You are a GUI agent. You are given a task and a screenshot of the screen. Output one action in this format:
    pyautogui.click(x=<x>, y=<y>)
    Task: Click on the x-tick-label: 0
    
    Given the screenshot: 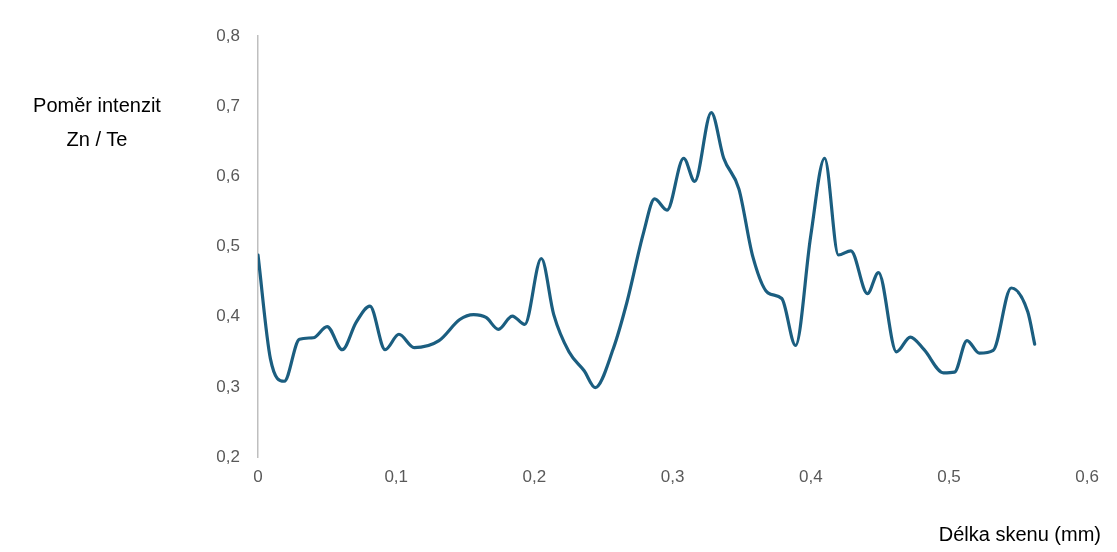 What is the action you would take?
    pyautogui.click(x=258, y=476)
    